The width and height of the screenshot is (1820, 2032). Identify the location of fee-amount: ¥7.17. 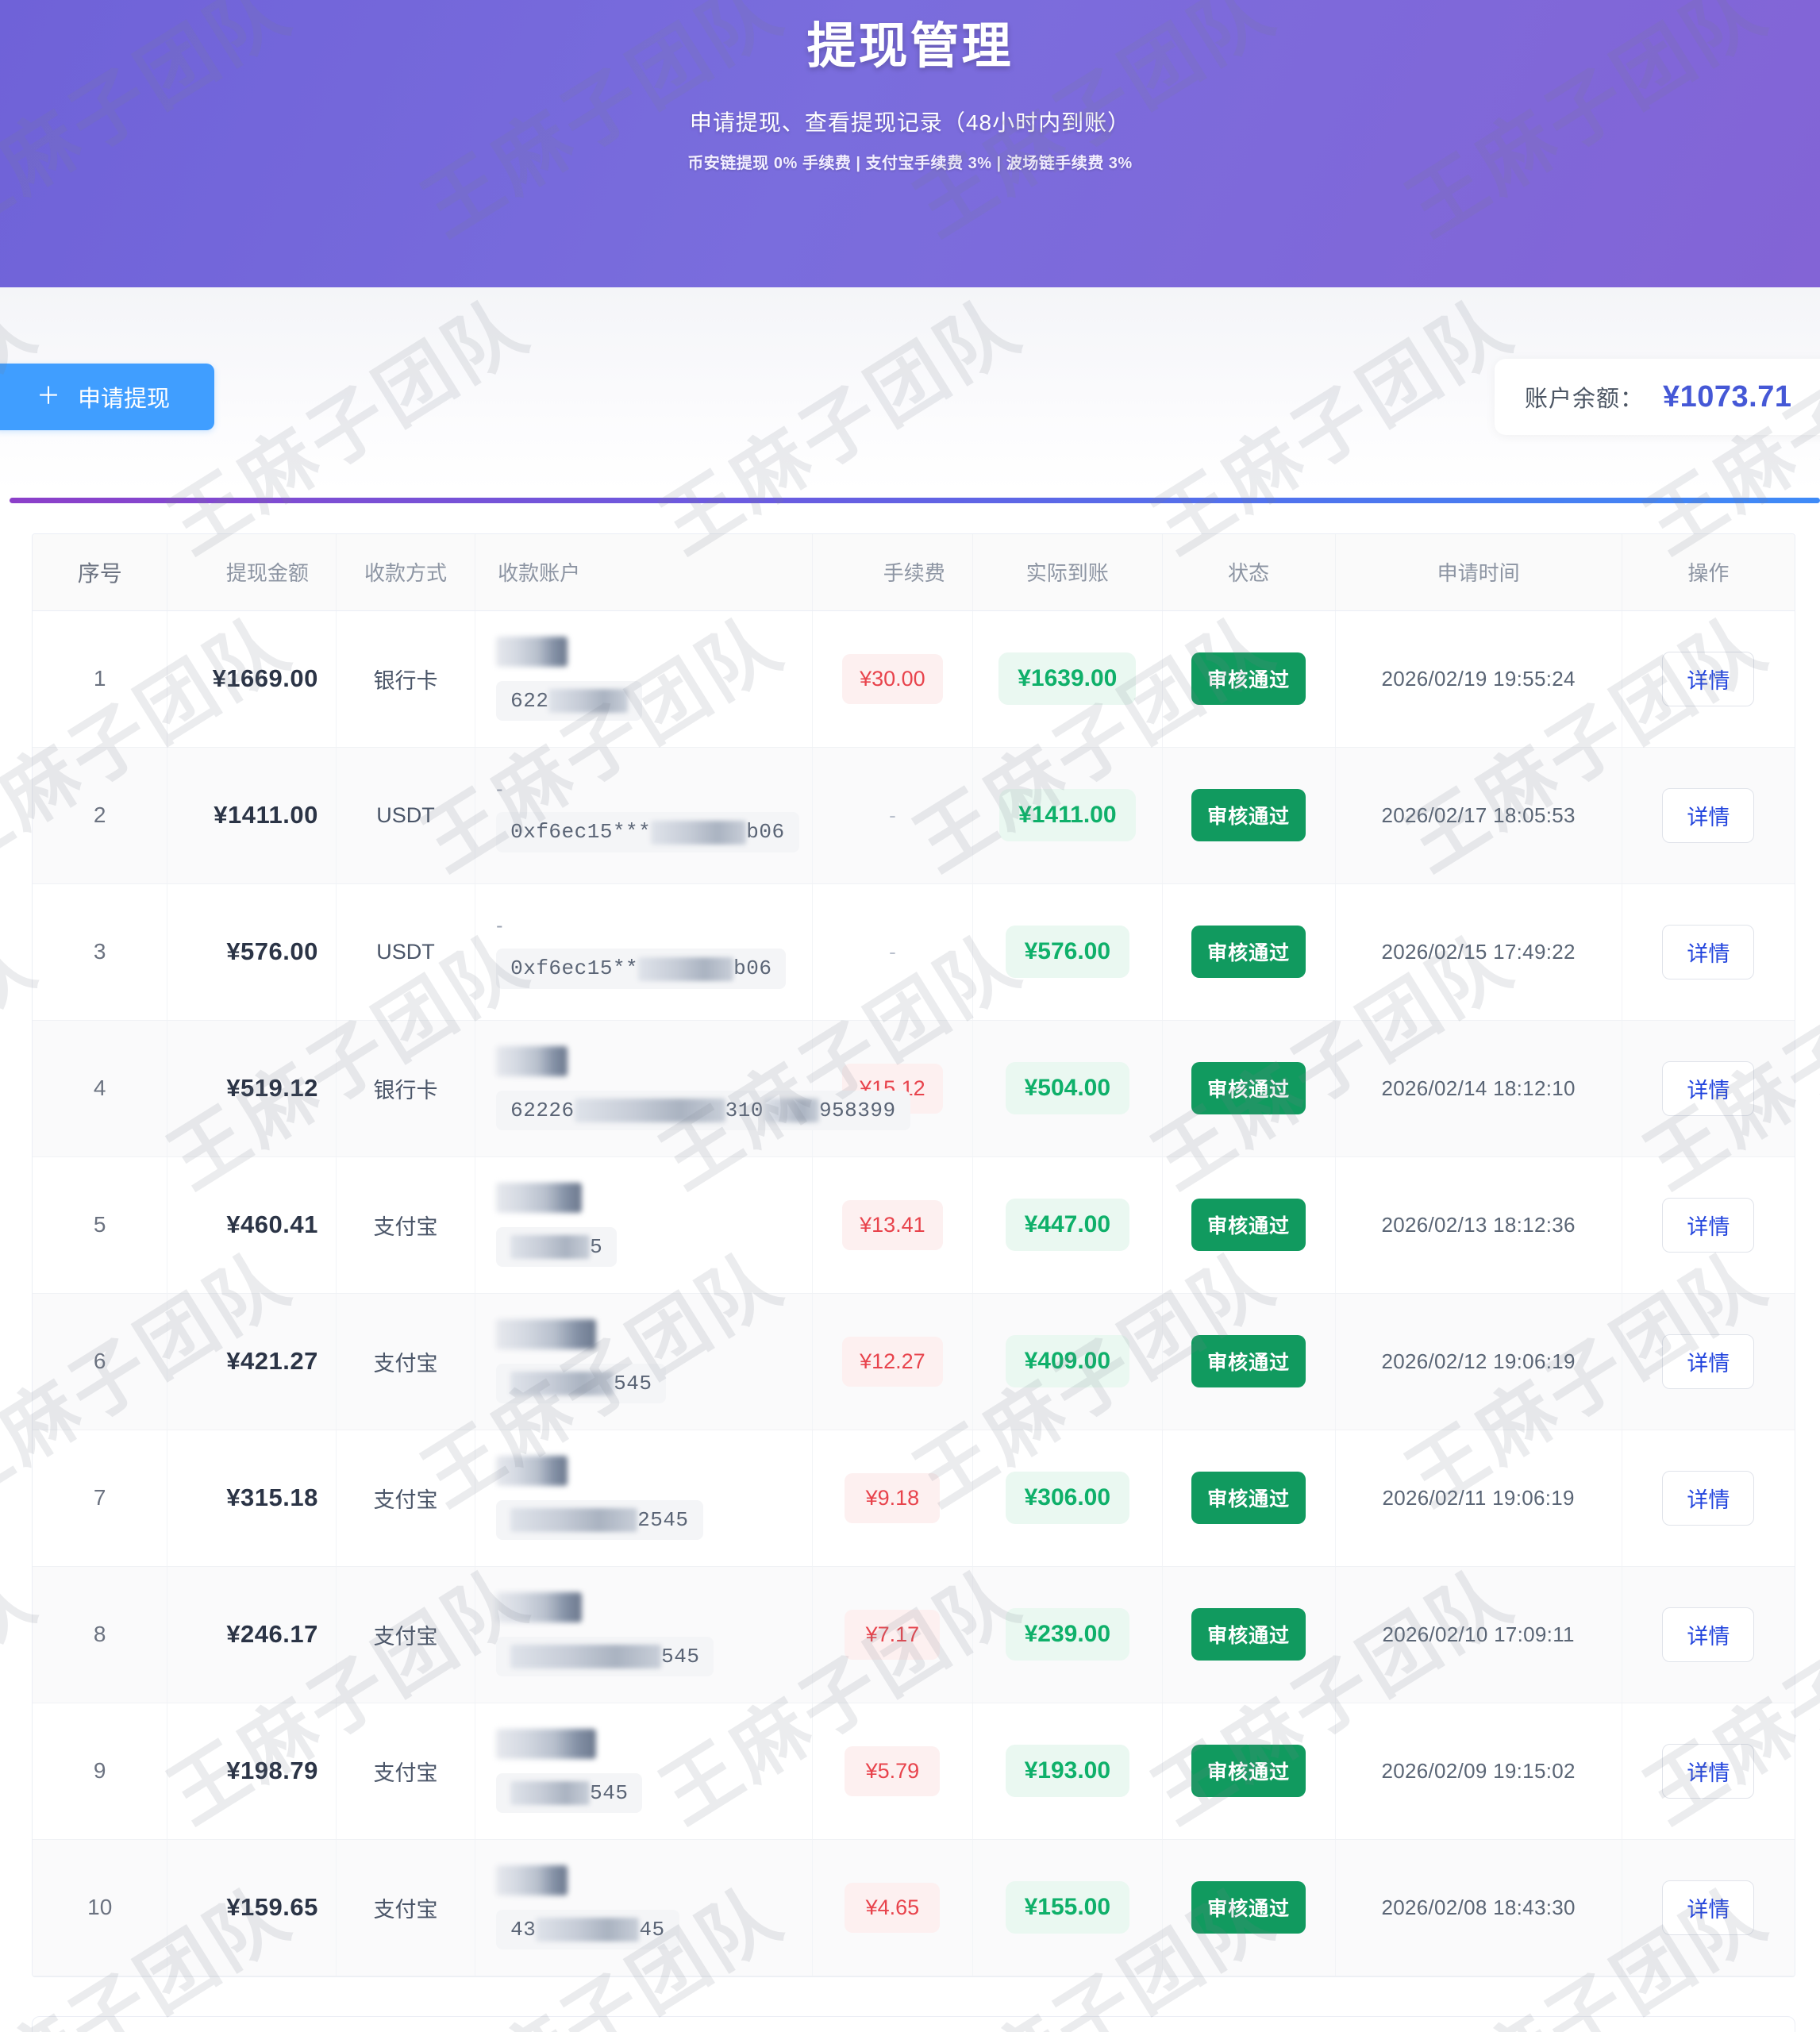
(893, 1634).